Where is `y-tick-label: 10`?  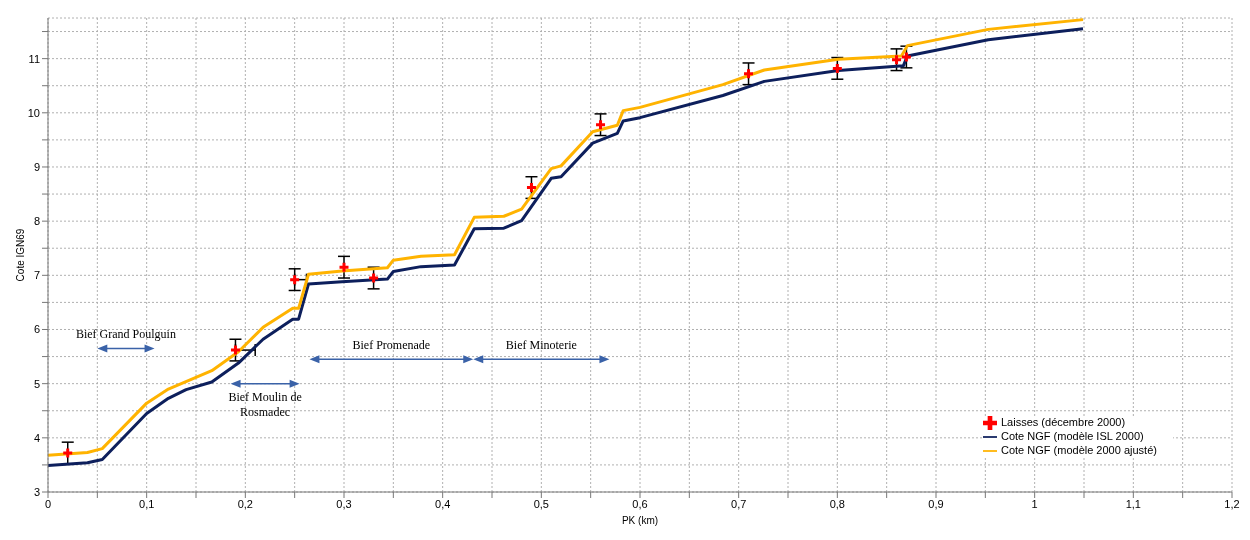
y-tick-label: 10 is located at coordinates (33, 112).